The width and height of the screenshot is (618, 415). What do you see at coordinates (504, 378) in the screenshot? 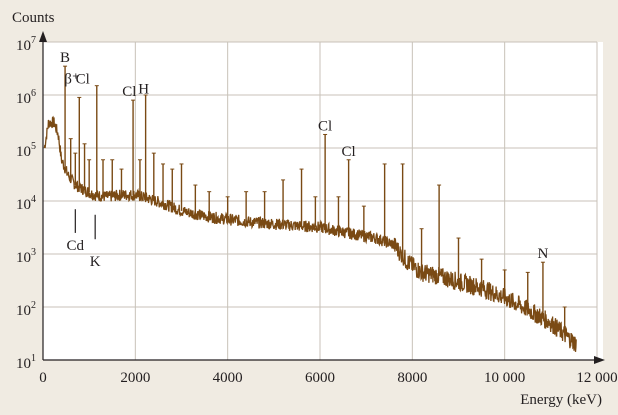
I see `x-tick-label: 10 000` at bounding box center [504, 378].